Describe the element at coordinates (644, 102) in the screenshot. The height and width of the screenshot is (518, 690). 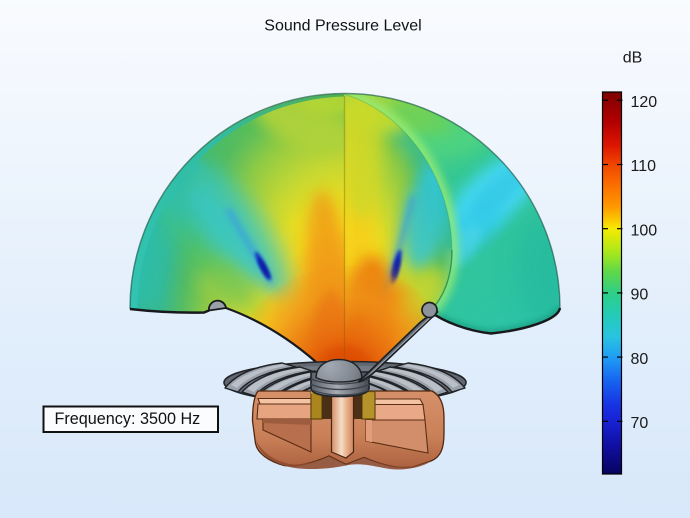
I see `svg-text: 120` at that location.